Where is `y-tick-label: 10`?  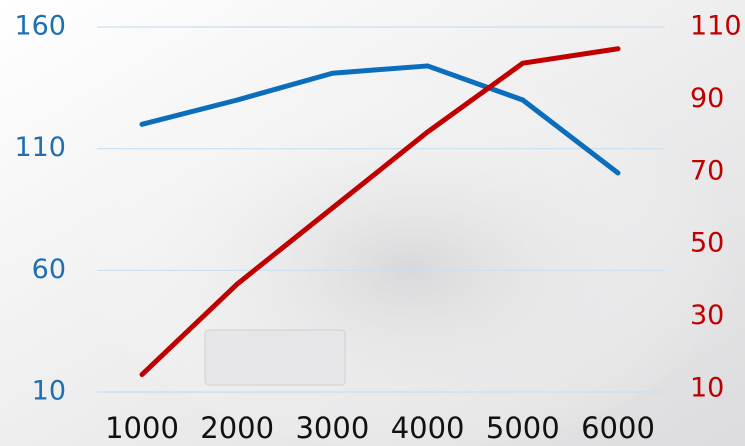
y-tick-label: 10 is located at coordinates (49, 391).